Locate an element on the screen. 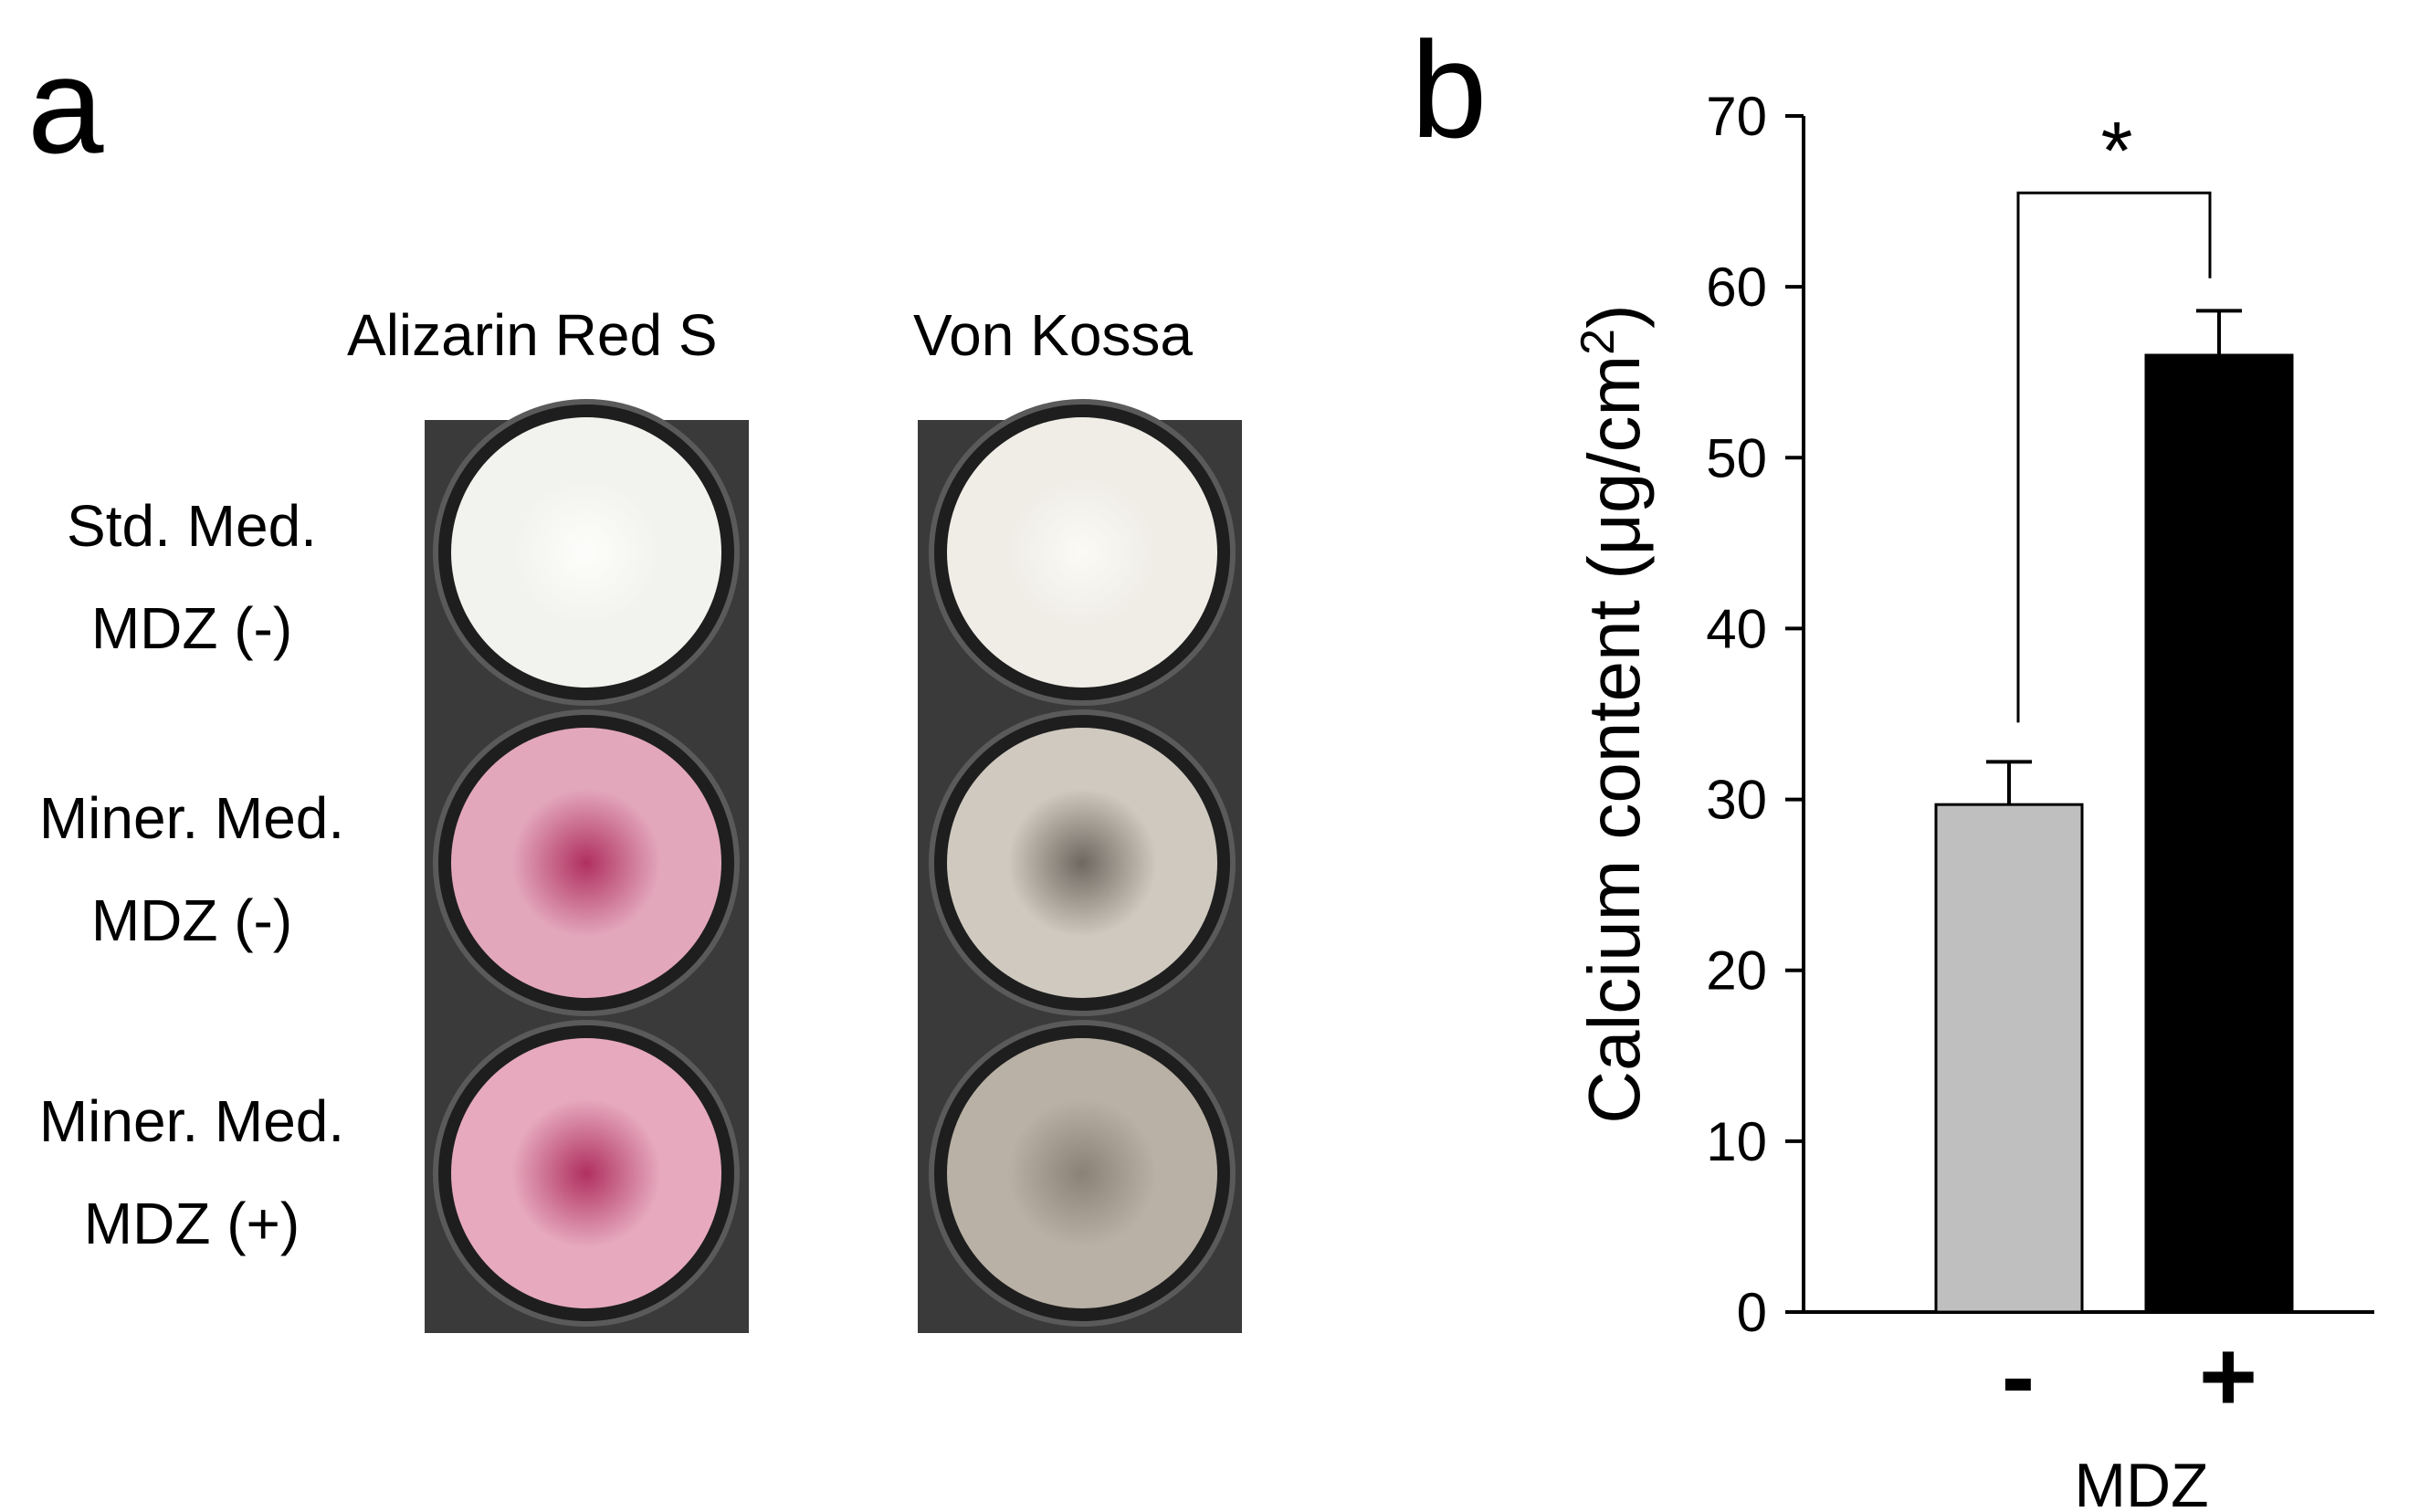  well-vonkossa-std-mdz-minus is located at coordinates (1082, 552).